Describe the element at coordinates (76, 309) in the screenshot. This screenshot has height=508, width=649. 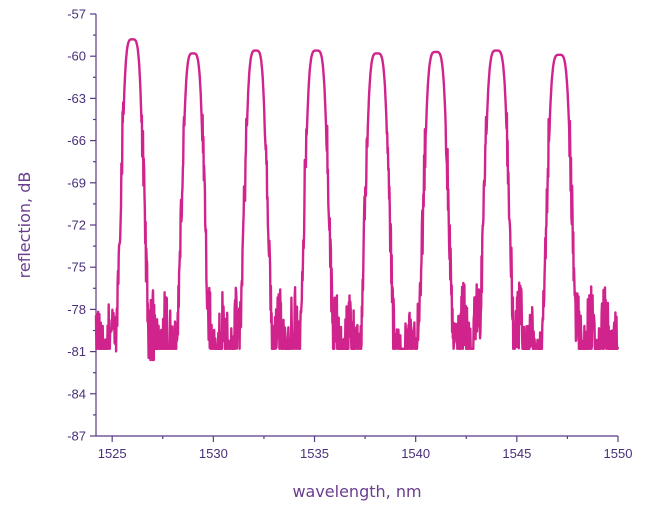
I see `y-tick-label: -78` at that location.